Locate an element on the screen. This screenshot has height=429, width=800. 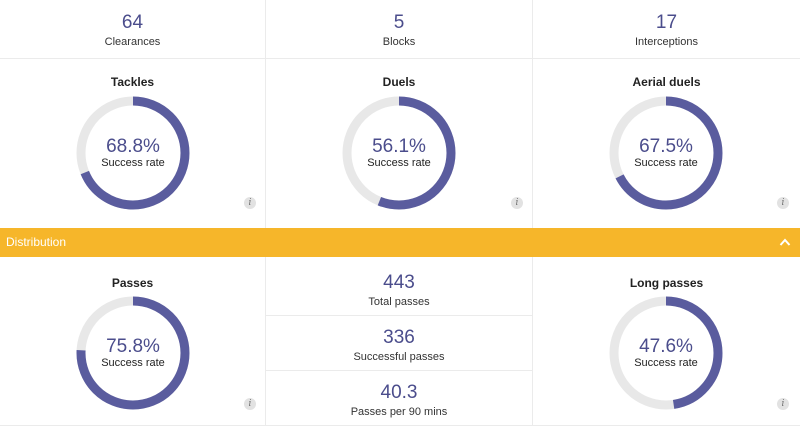
section-title: Distribution is located at coordinates (36, 242).